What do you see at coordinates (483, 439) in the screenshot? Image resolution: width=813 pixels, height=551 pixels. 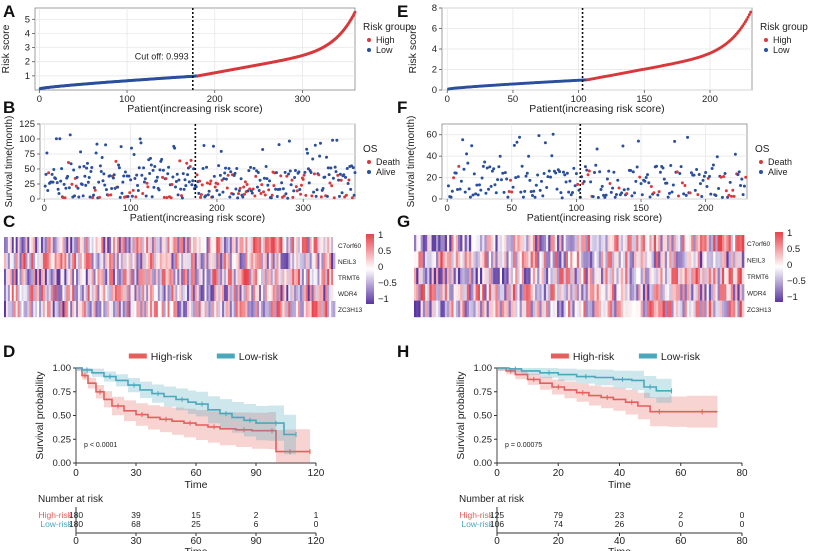 I see `y-tick-label: 0.25` at bounding box center [483, 439].